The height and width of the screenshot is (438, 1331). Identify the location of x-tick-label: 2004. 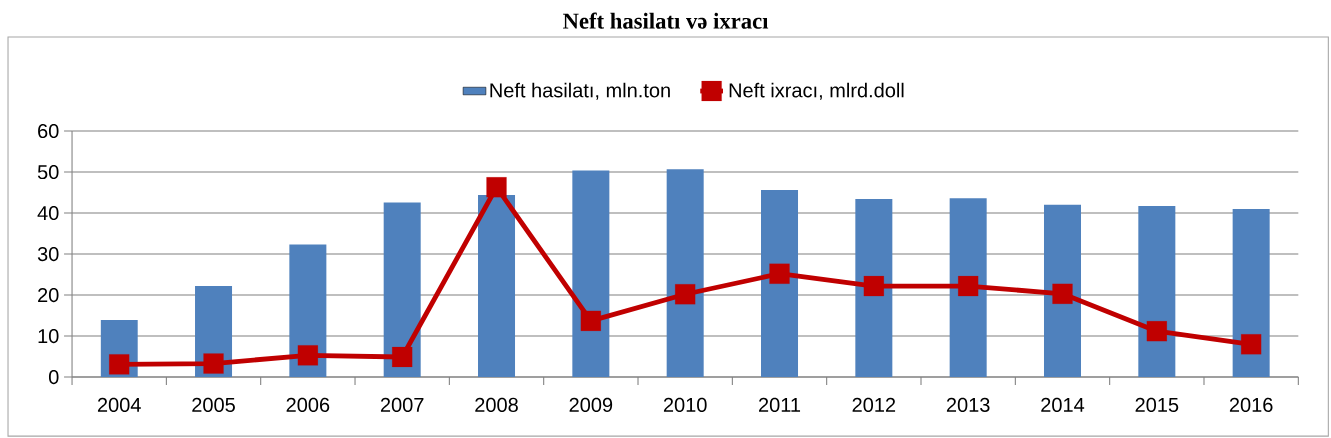
(119, 404).